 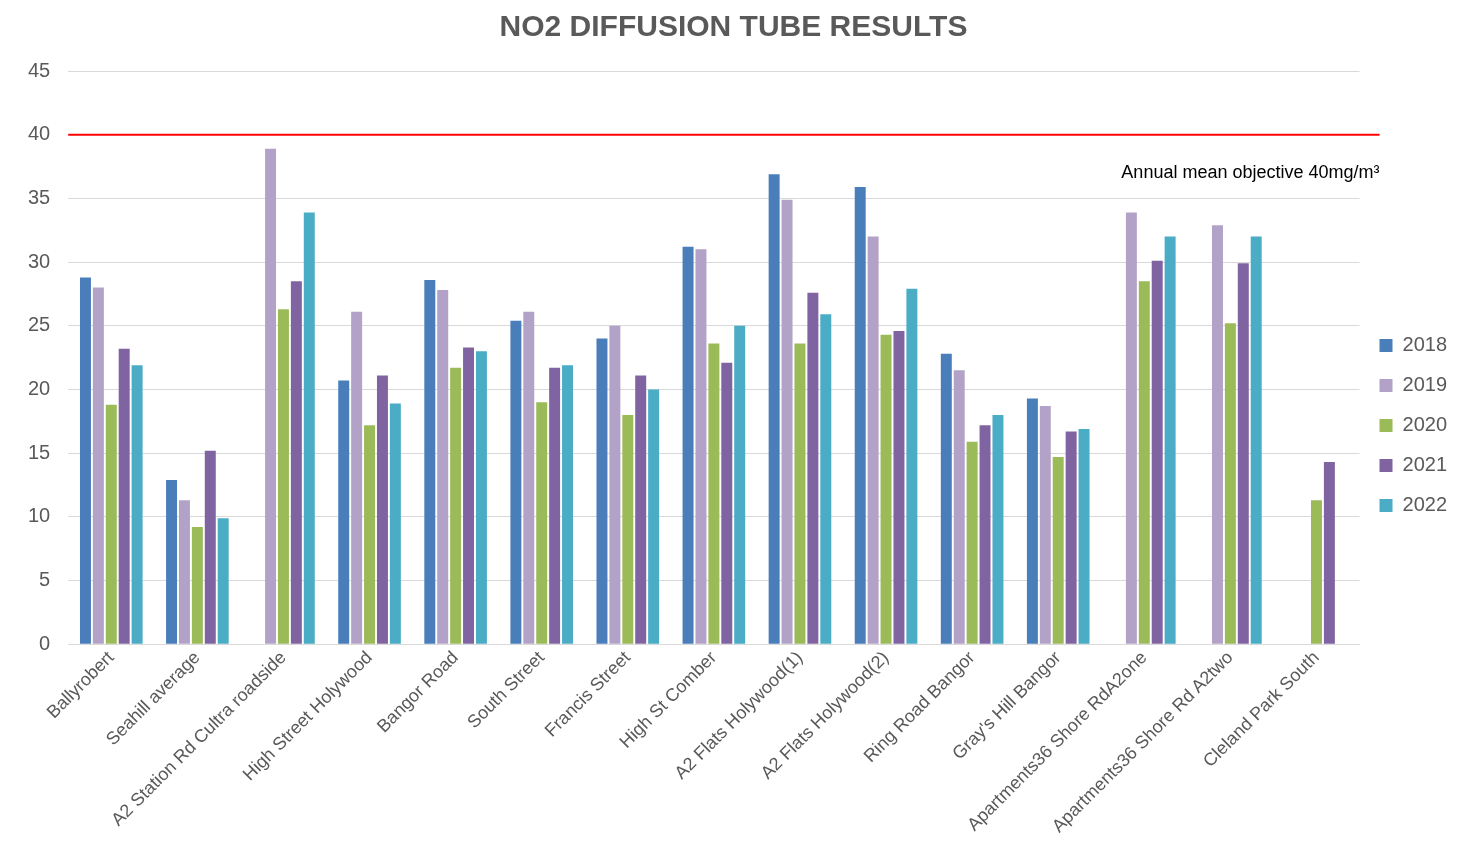 What do you see at coordinates (39, 196) in the screenshot?
I see `y-tick-label: 35` at bounding box center [39, 196].